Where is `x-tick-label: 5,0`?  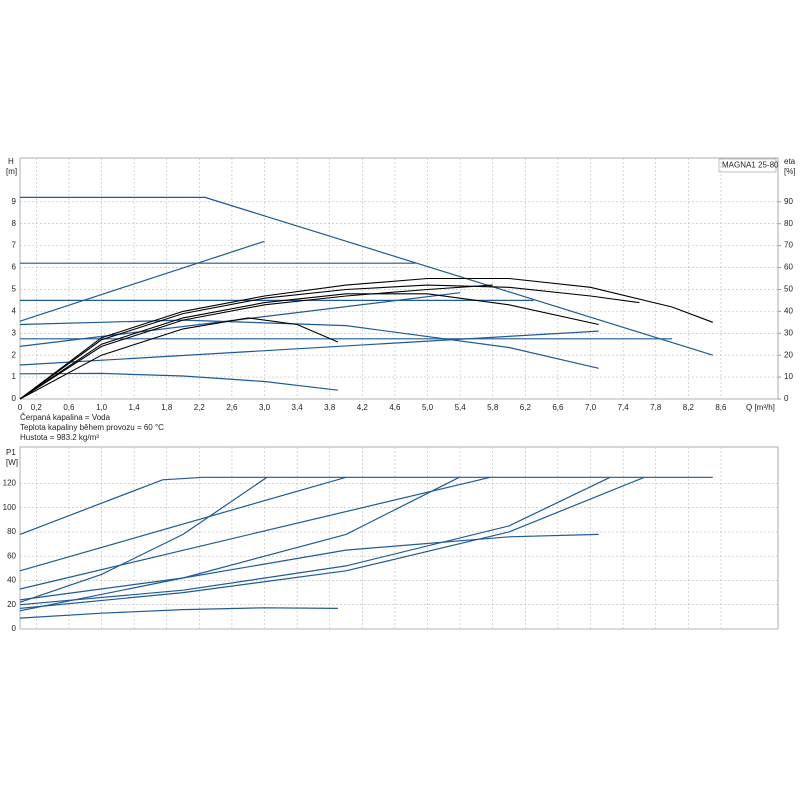 x-tick-label: 5,0 is located at coordinates (428, 407).